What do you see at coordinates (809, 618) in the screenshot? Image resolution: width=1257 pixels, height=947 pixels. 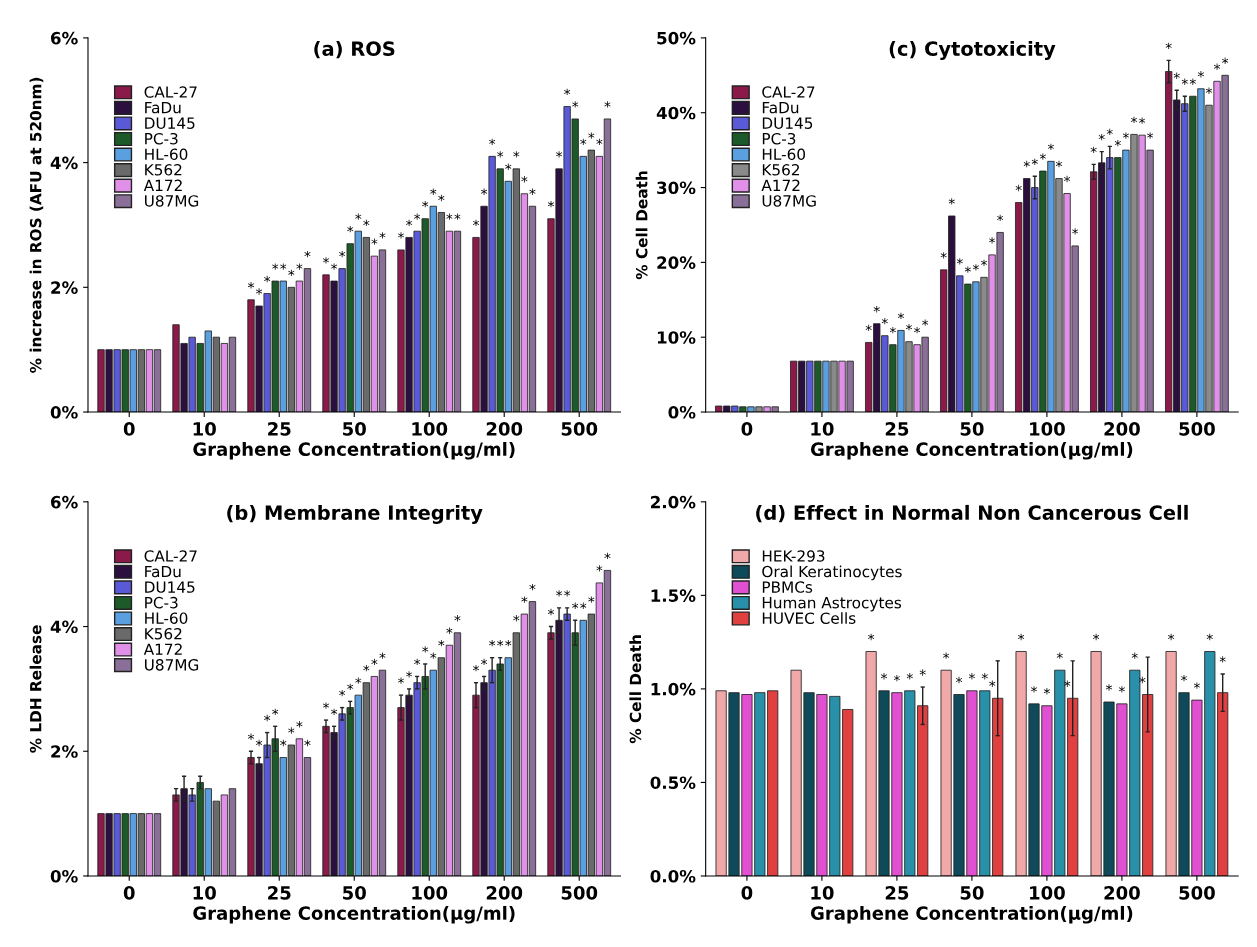 I see `legend-label: HUVEC Cells` at bounding box center [809, 618].